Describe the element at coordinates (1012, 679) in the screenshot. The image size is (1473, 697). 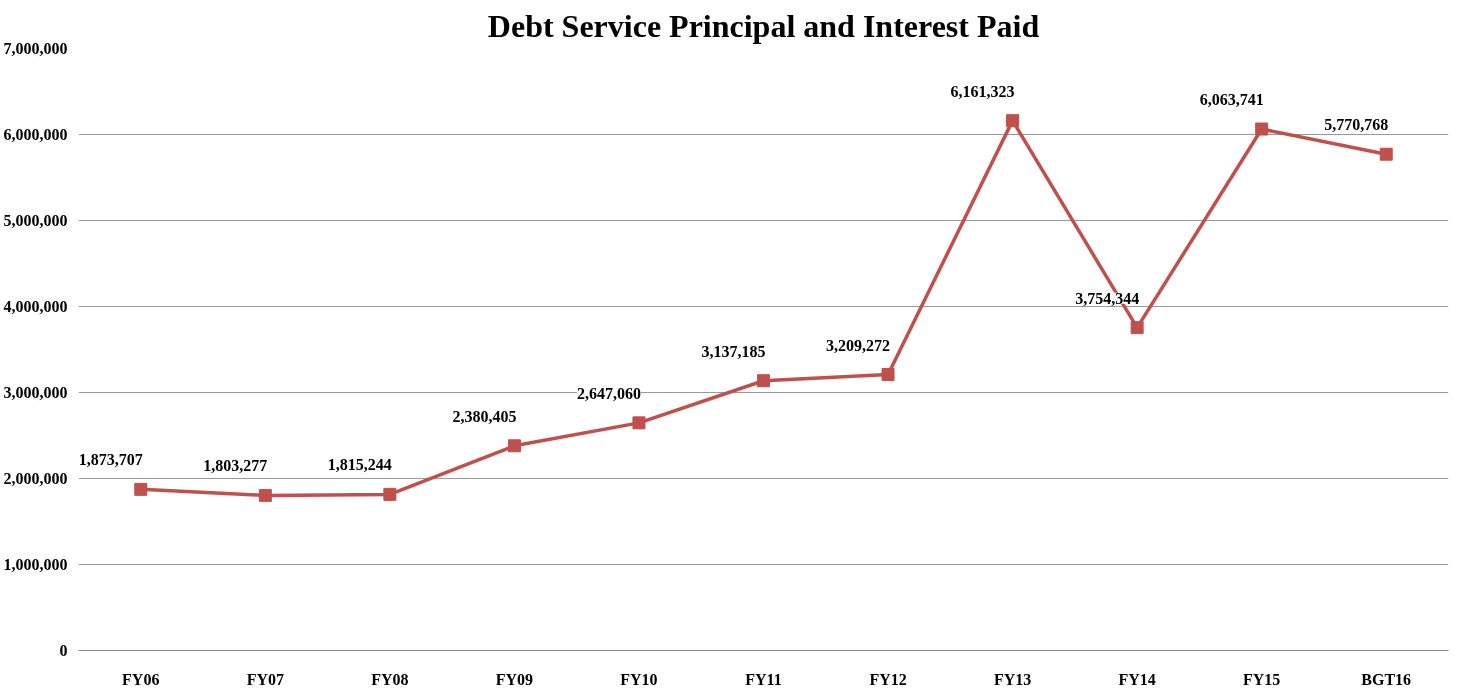
I see `x-tick-label: FY13` at that location.